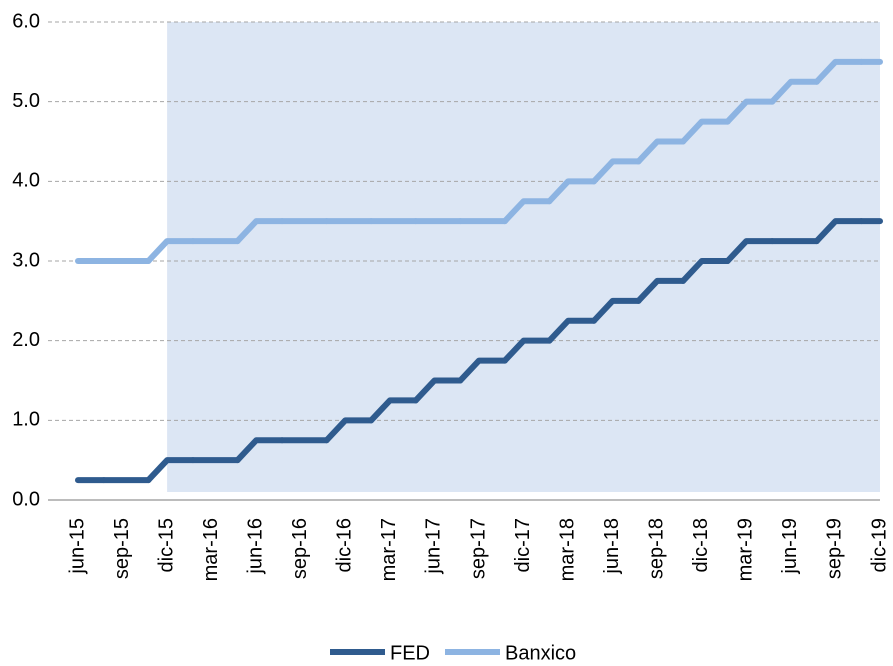 The width and height of the screenshot is (893, 666). Describe the element at coordinates (77, 546) in the screenshot. I see `x-tick-label: jun-15` at that location.